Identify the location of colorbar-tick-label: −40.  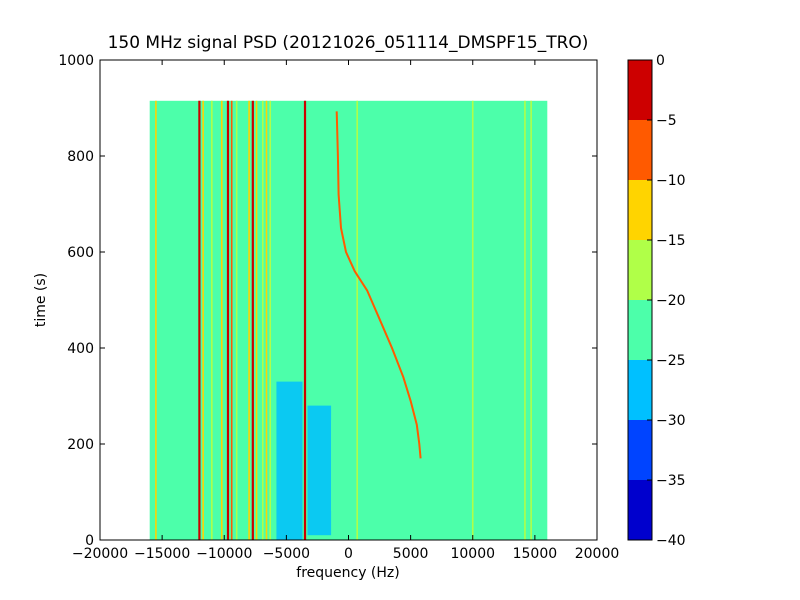
(671, 541).